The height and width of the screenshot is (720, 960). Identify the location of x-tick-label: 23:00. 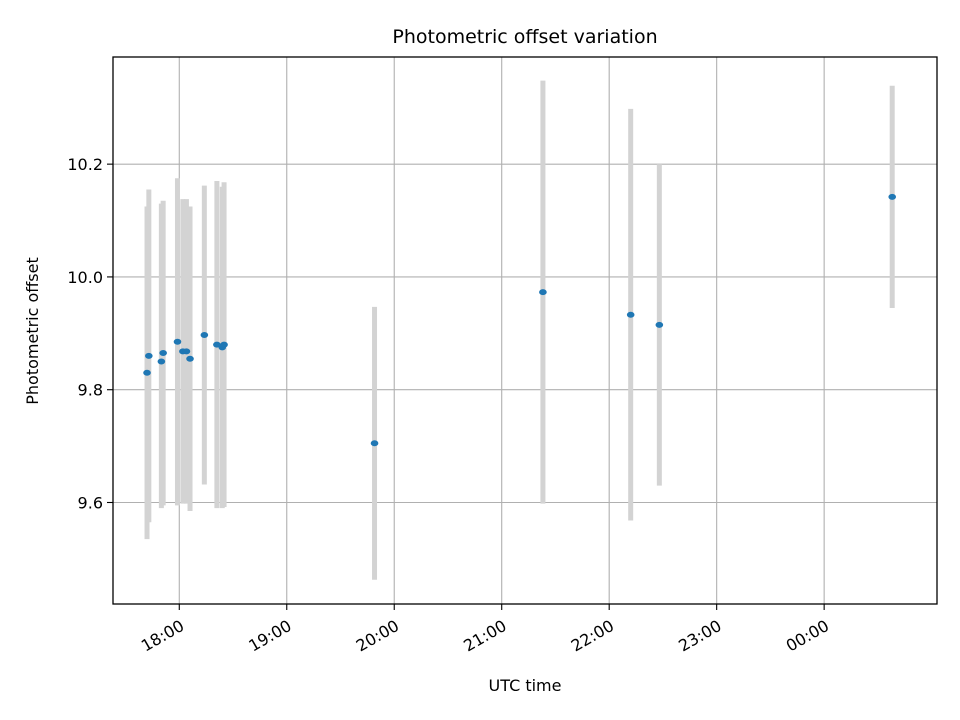
(699, 636).